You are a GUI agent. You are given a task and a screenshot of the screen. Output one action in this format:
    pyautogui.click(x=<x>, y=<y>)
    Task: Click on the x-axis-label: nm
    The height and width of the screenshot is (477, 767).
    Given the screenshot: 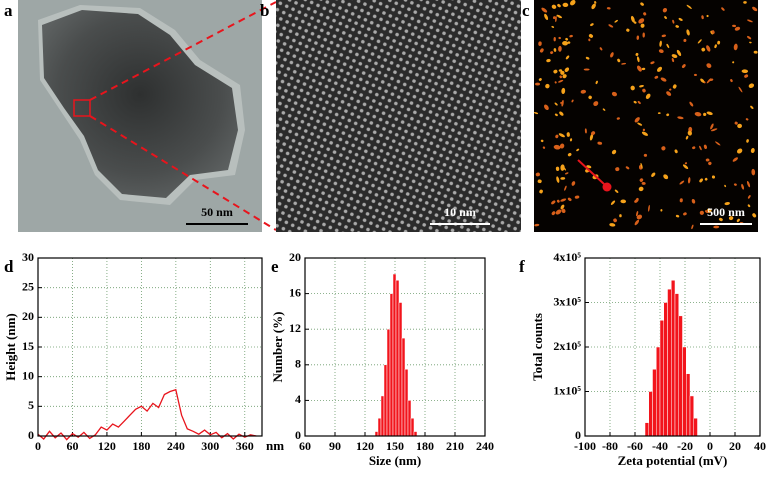 What is the action you would take?
    pyautogui.click(x=275, y=445)
    